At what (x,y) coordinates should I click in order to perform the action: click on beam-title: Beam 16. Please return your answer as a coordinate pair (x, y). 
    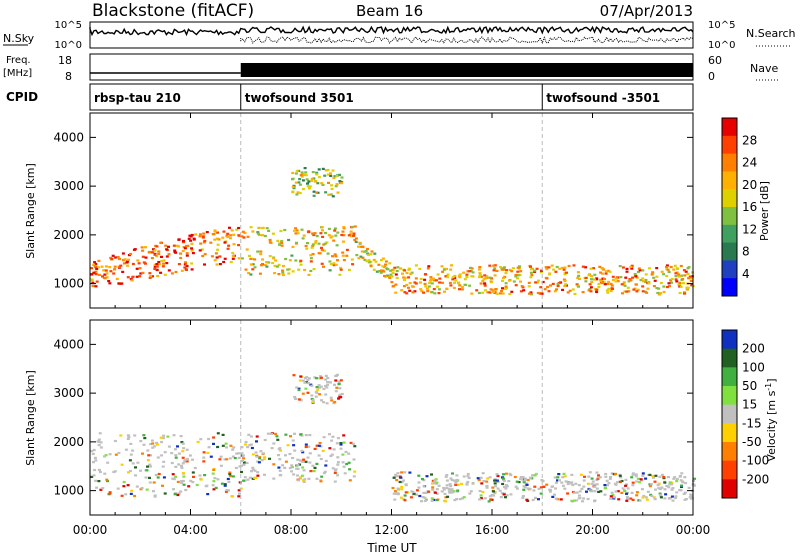
    Looking at the image, I should click on (389, 11).